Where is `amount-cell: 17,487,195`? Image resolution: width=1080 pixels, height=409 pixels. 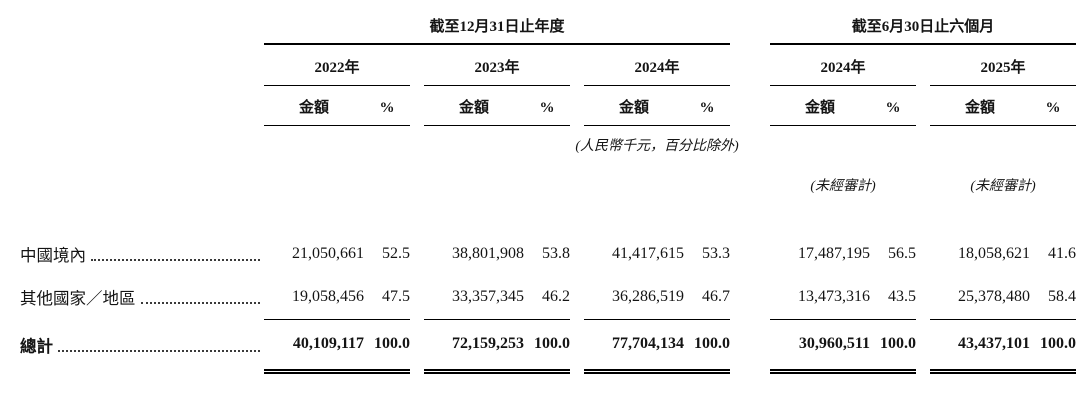
amount-cell: 17,487,195 is located at coordinates (834, 253).